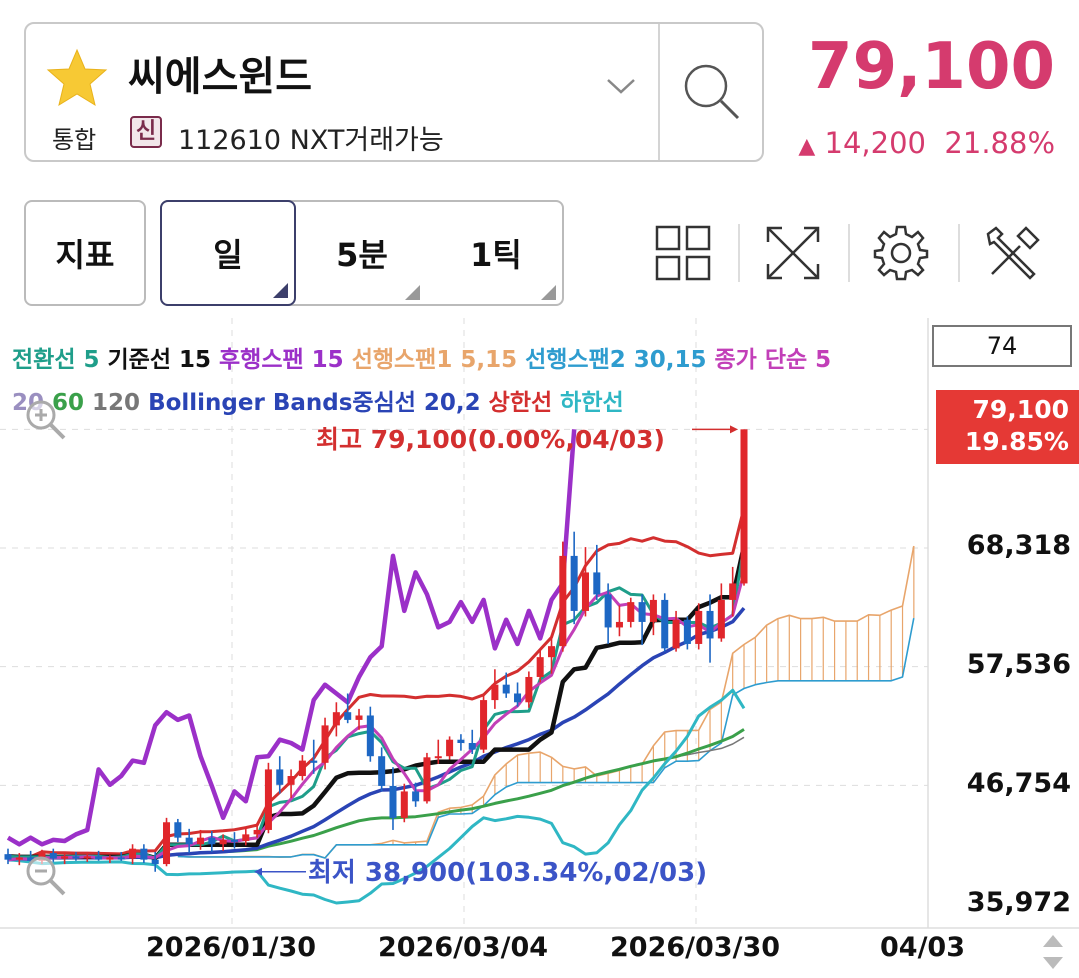  I want to click on y-tick-label: 46,754, so click(1018, 783).